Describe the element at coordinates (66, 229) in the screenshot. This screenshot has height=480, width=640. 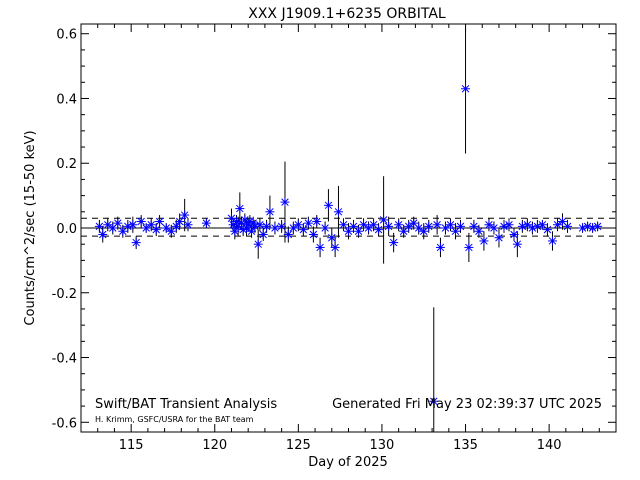
I see `y-tick-label: 0.0` at that location.